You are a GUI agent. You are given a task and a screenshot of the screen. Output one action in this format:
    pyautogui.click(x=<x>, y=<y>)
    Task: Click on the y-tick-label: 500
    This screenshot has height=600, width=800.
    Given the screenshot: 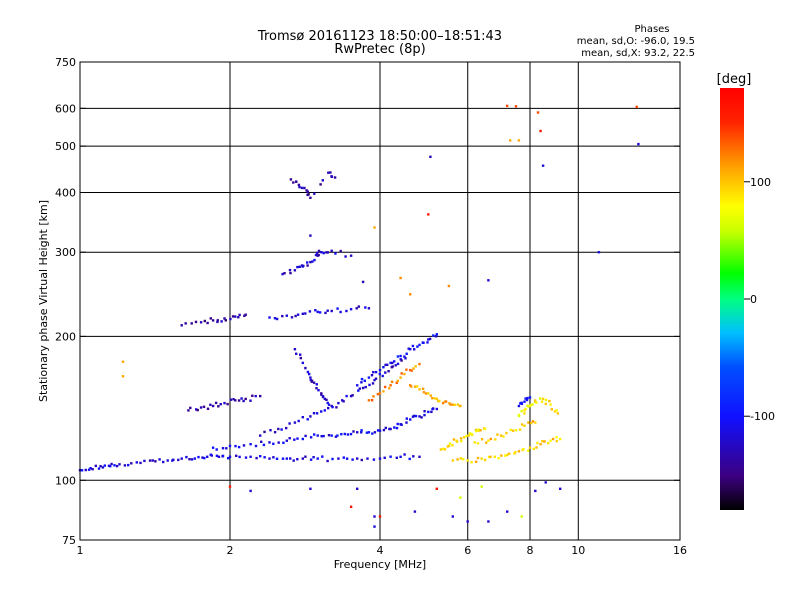 What is the action you would take?
    pyautogui.click(x=65, y=146)
    